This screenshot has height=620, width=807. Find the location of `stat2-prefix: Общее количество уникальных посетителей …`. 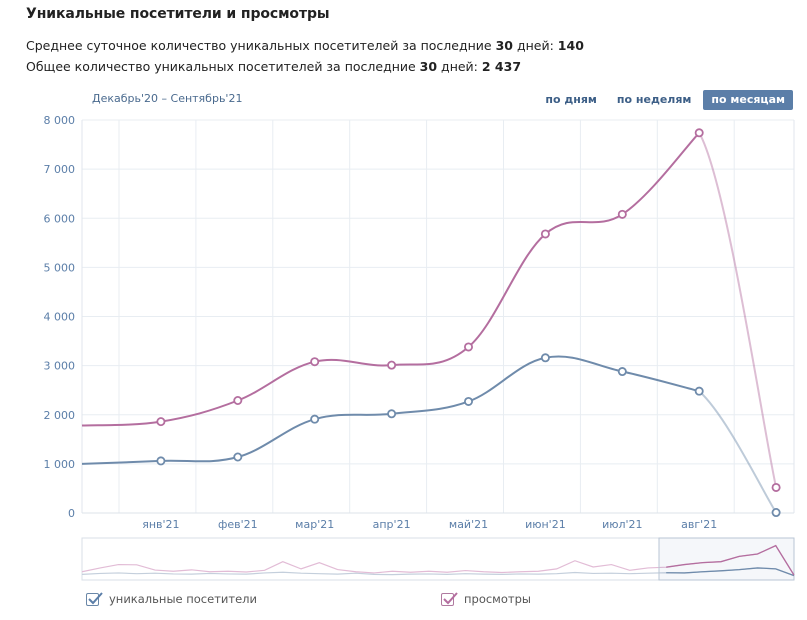

stat2-prefix: Общее количество уникальных посетителей … is located at coordinates (223, 66).